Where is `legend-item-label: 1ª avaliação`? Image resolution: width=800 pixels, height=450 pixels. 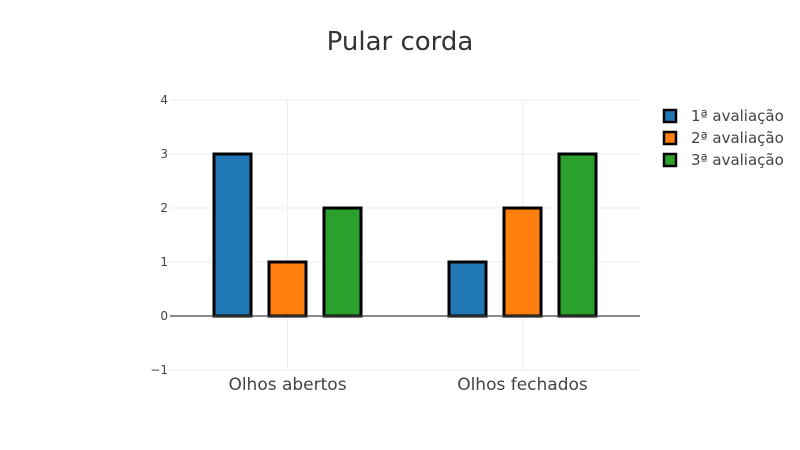 legend-item-label: 1ª avaliação is located at coordinates (737, 116).